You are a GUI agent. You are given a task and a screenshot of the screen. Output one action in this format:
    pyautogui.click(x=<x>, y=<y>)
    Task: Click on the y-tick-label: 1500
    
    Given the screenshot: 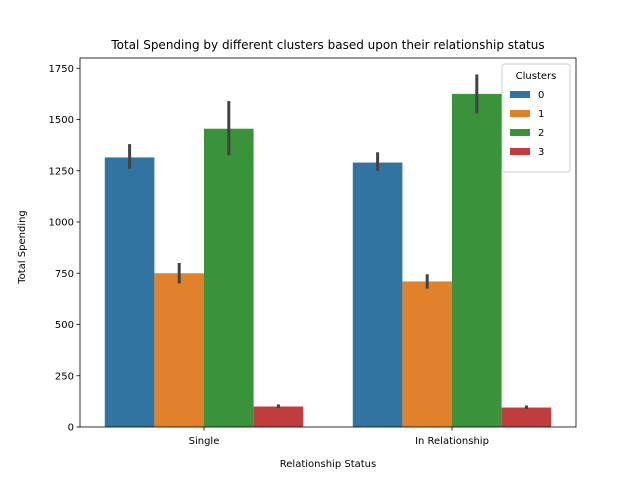 What is the action you would take?
    pyautogui.click(x=61, y=120)
    